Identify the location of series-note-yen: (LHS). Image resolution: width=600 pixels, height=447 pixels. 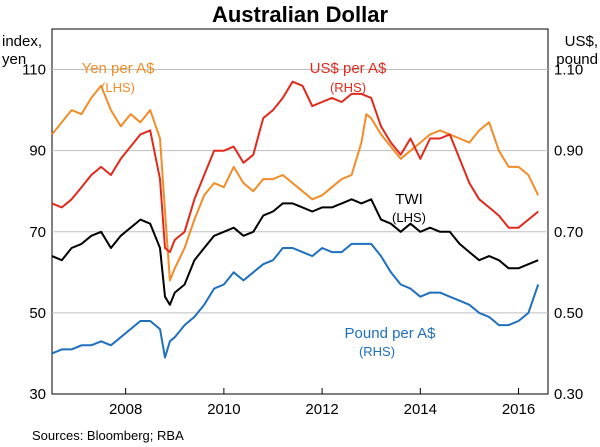
(118, 87).